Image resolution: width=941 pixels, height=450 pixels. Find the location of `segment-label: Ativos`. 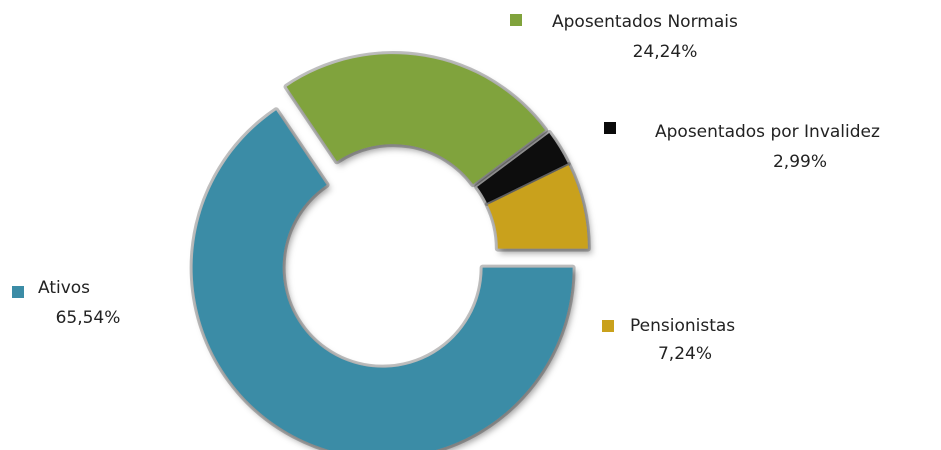

segment-label: Ativos is located at coordinates (64, 288).